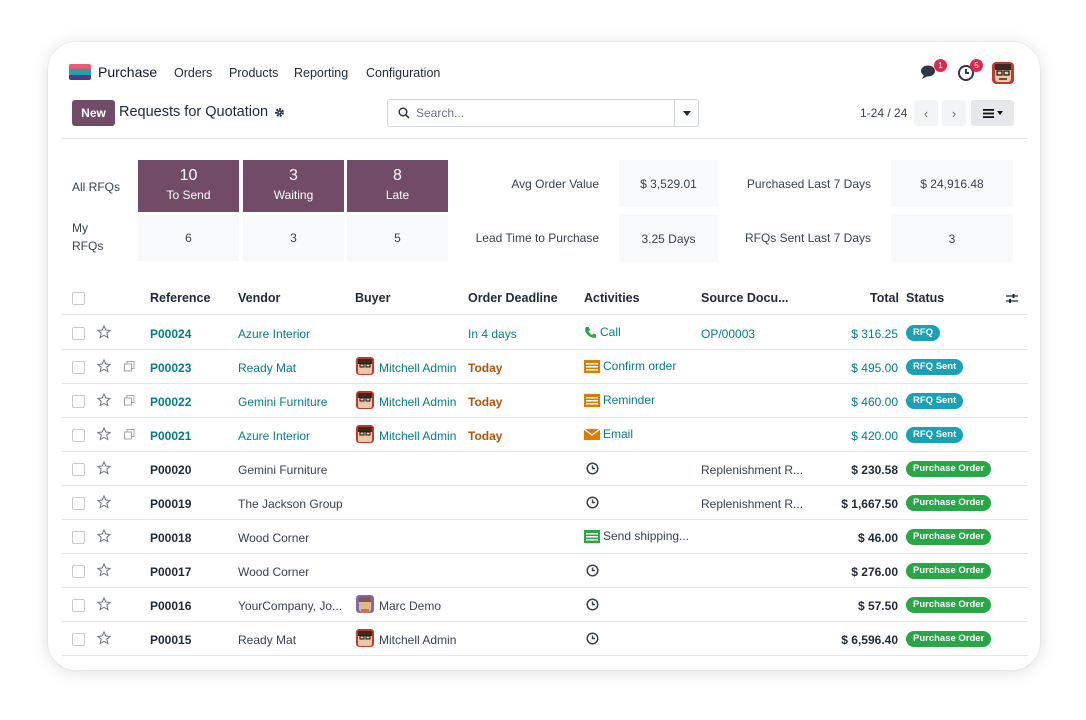 Image resolution: width=1086 pixels, height=720 pixels. I want to click on row-vendor: Gemini Furniture, so click(283, 402).